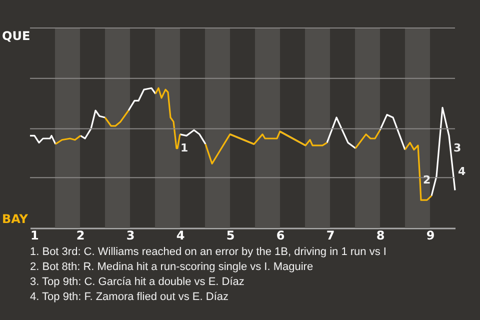 Image resolution: width=480 pixels, height=320 pixels. Describe the element at coordinates (430, 235) in the screenshot. I see `x-tick-label: 9` at that location.